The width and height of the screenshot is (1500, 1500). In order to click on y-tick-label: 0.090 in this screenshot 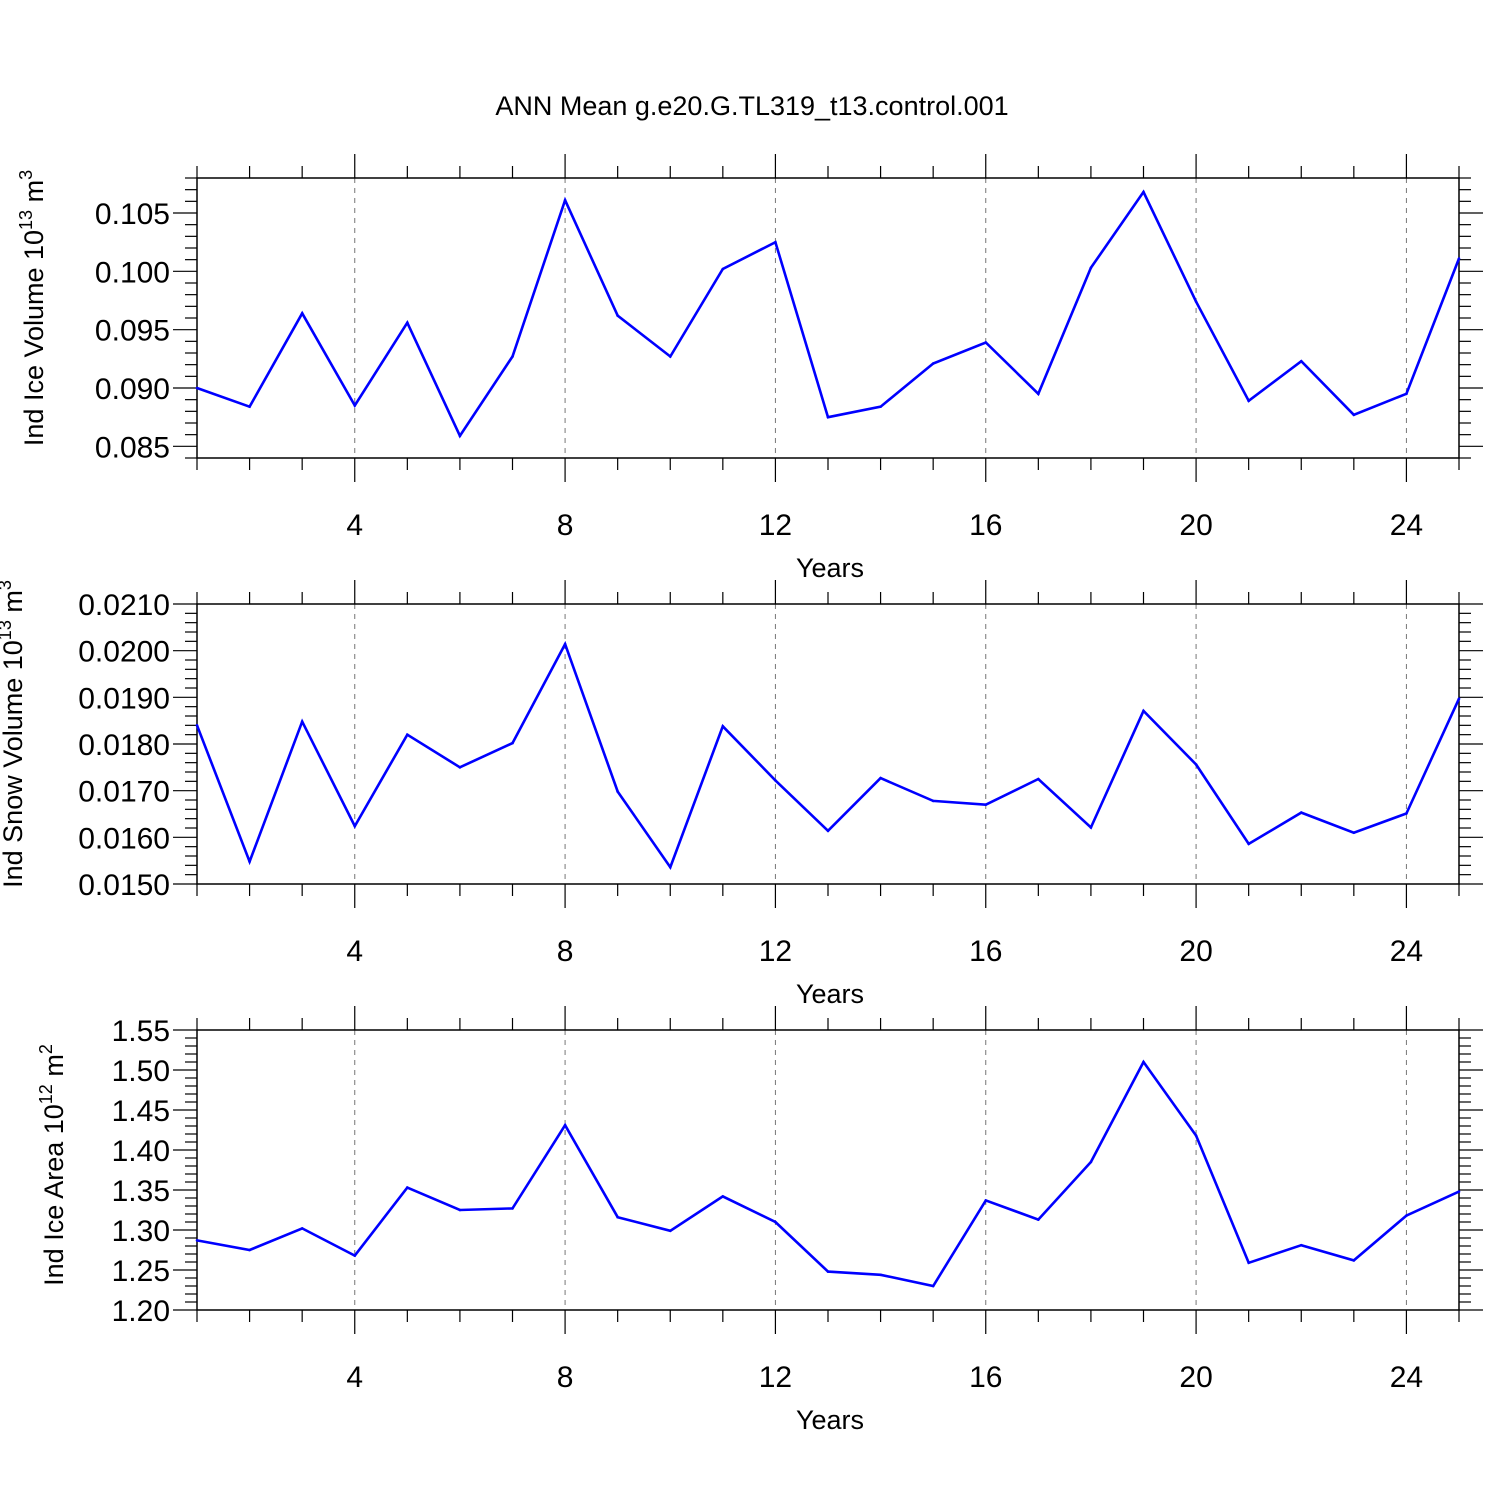, I will do `click(132, 389)`.